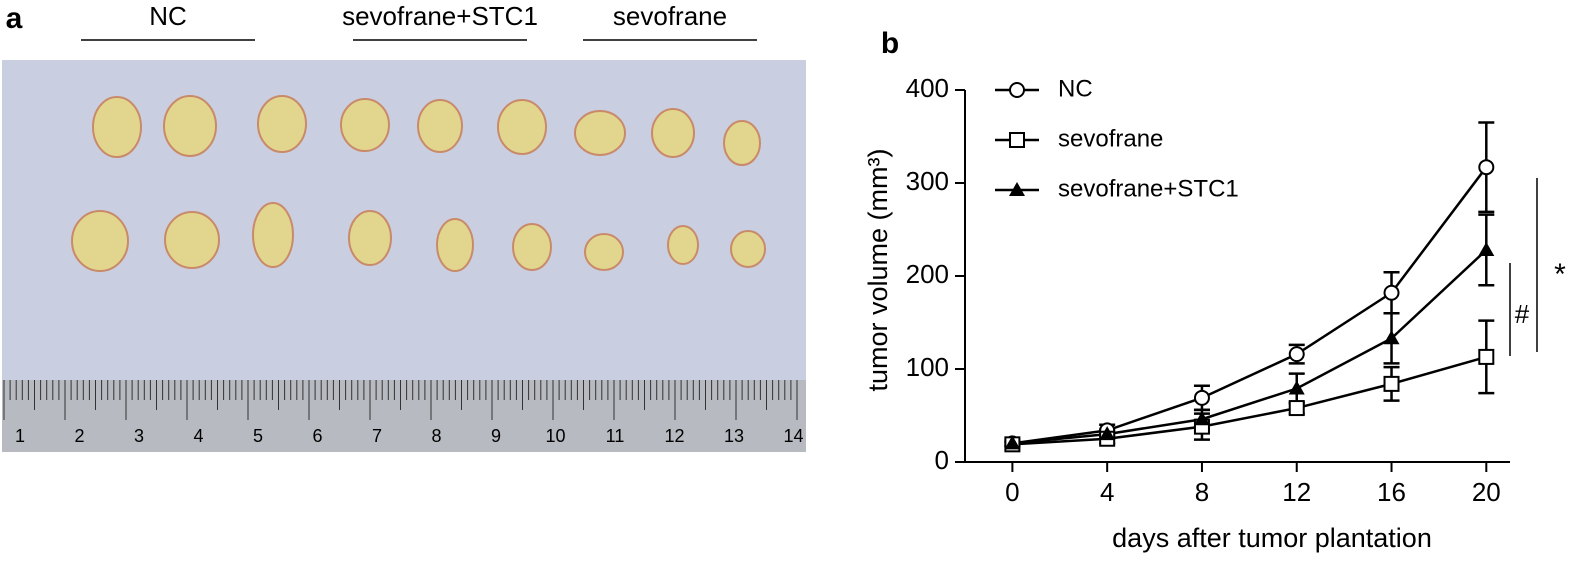 The width and height of the screenshot is (1595, 570). What do you see at coordinates (436, 436) in the screenshot?
I see `ruler-label: 8` at bounding box center [436, 436].